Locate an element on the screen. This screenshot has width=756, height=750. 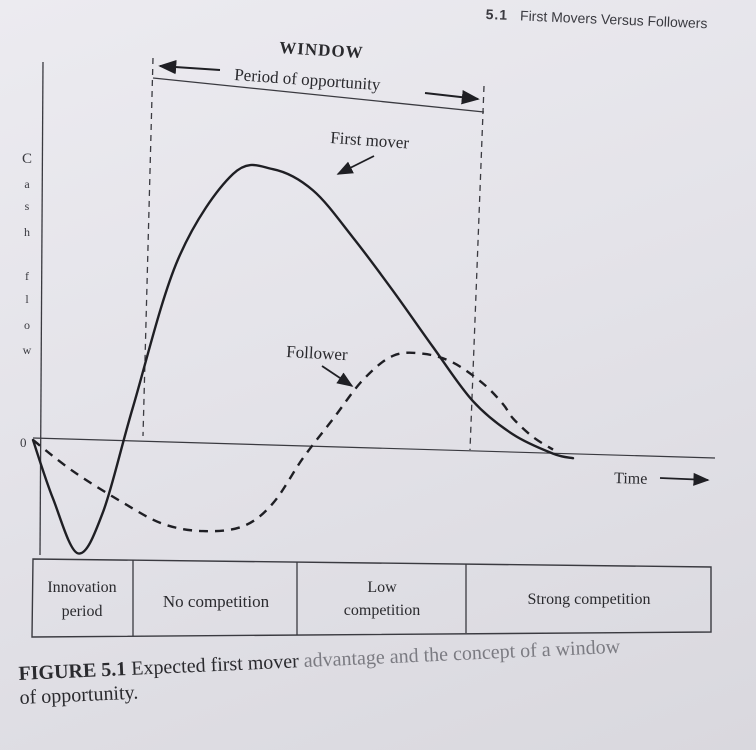
time-arrow-icon is located at coordinates (684, 479).